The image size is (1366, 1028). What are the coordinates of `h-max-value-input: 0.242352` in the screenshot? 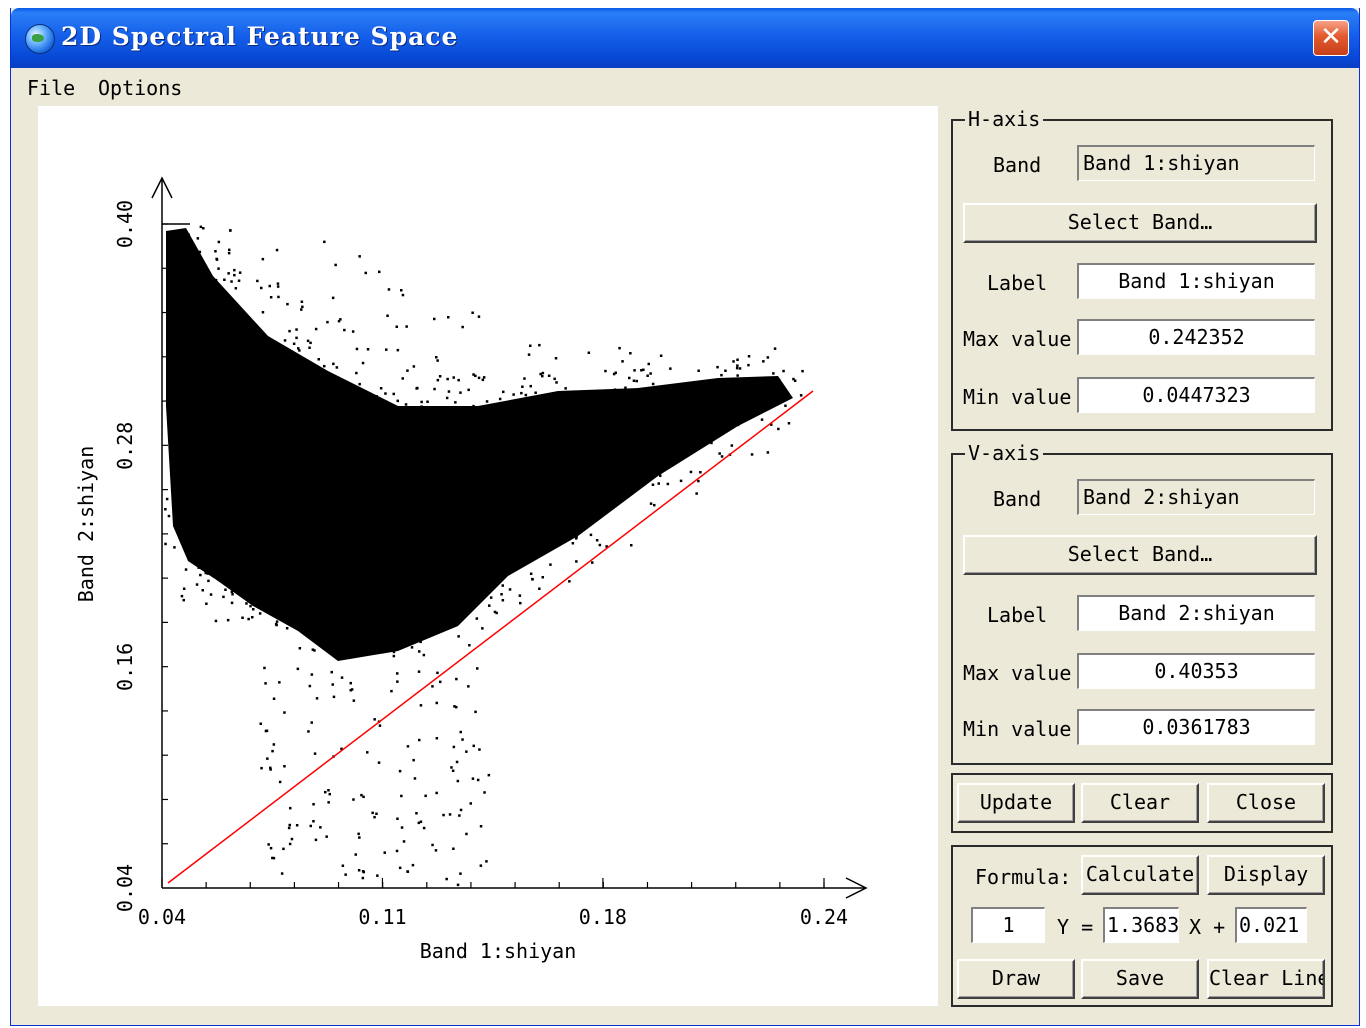 It's located at (1196, 337).